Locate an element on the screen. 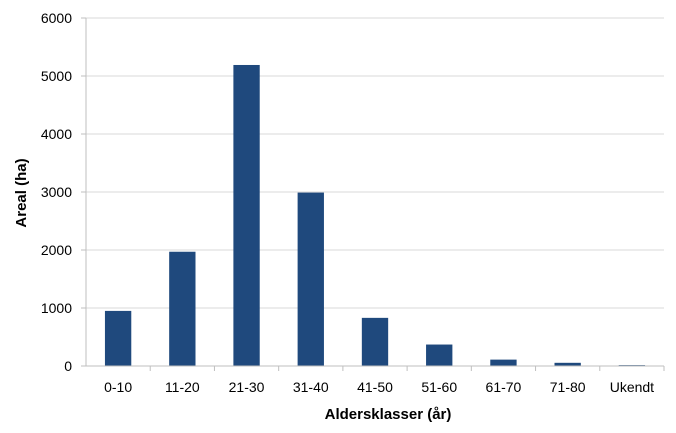 The height and width of the screenshot is (433, 676). x-tick-label: 41-50 is located at coordinates (375, 387).